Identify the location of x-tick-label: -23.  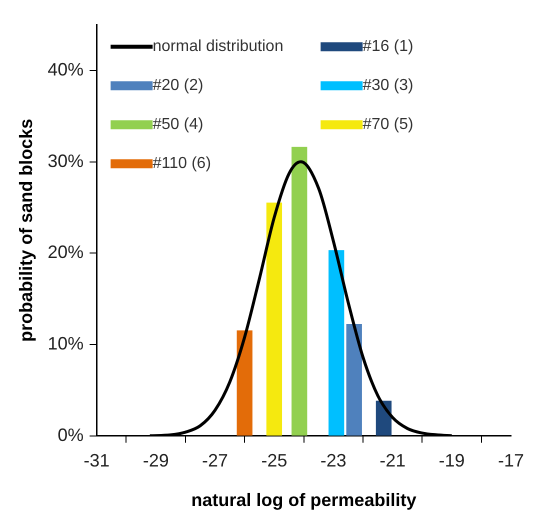
(333, 460).